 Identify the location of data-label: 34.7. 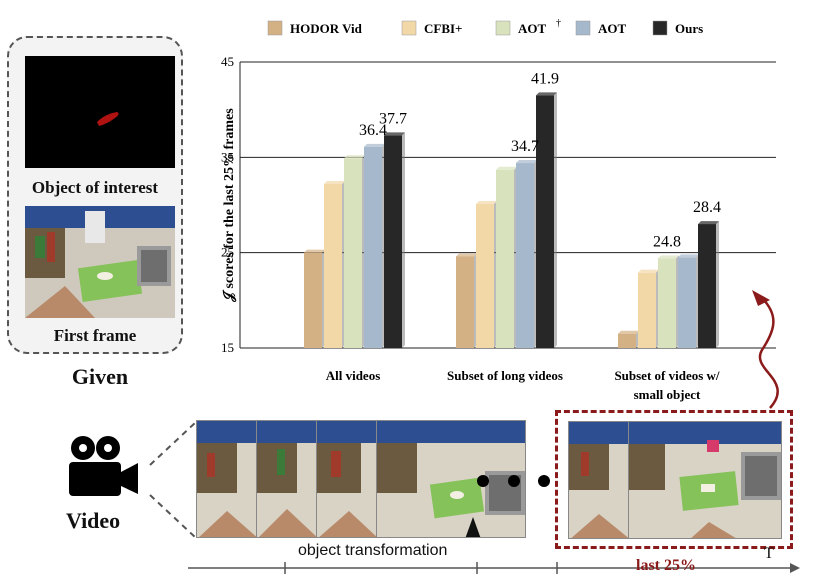
(525, 146).